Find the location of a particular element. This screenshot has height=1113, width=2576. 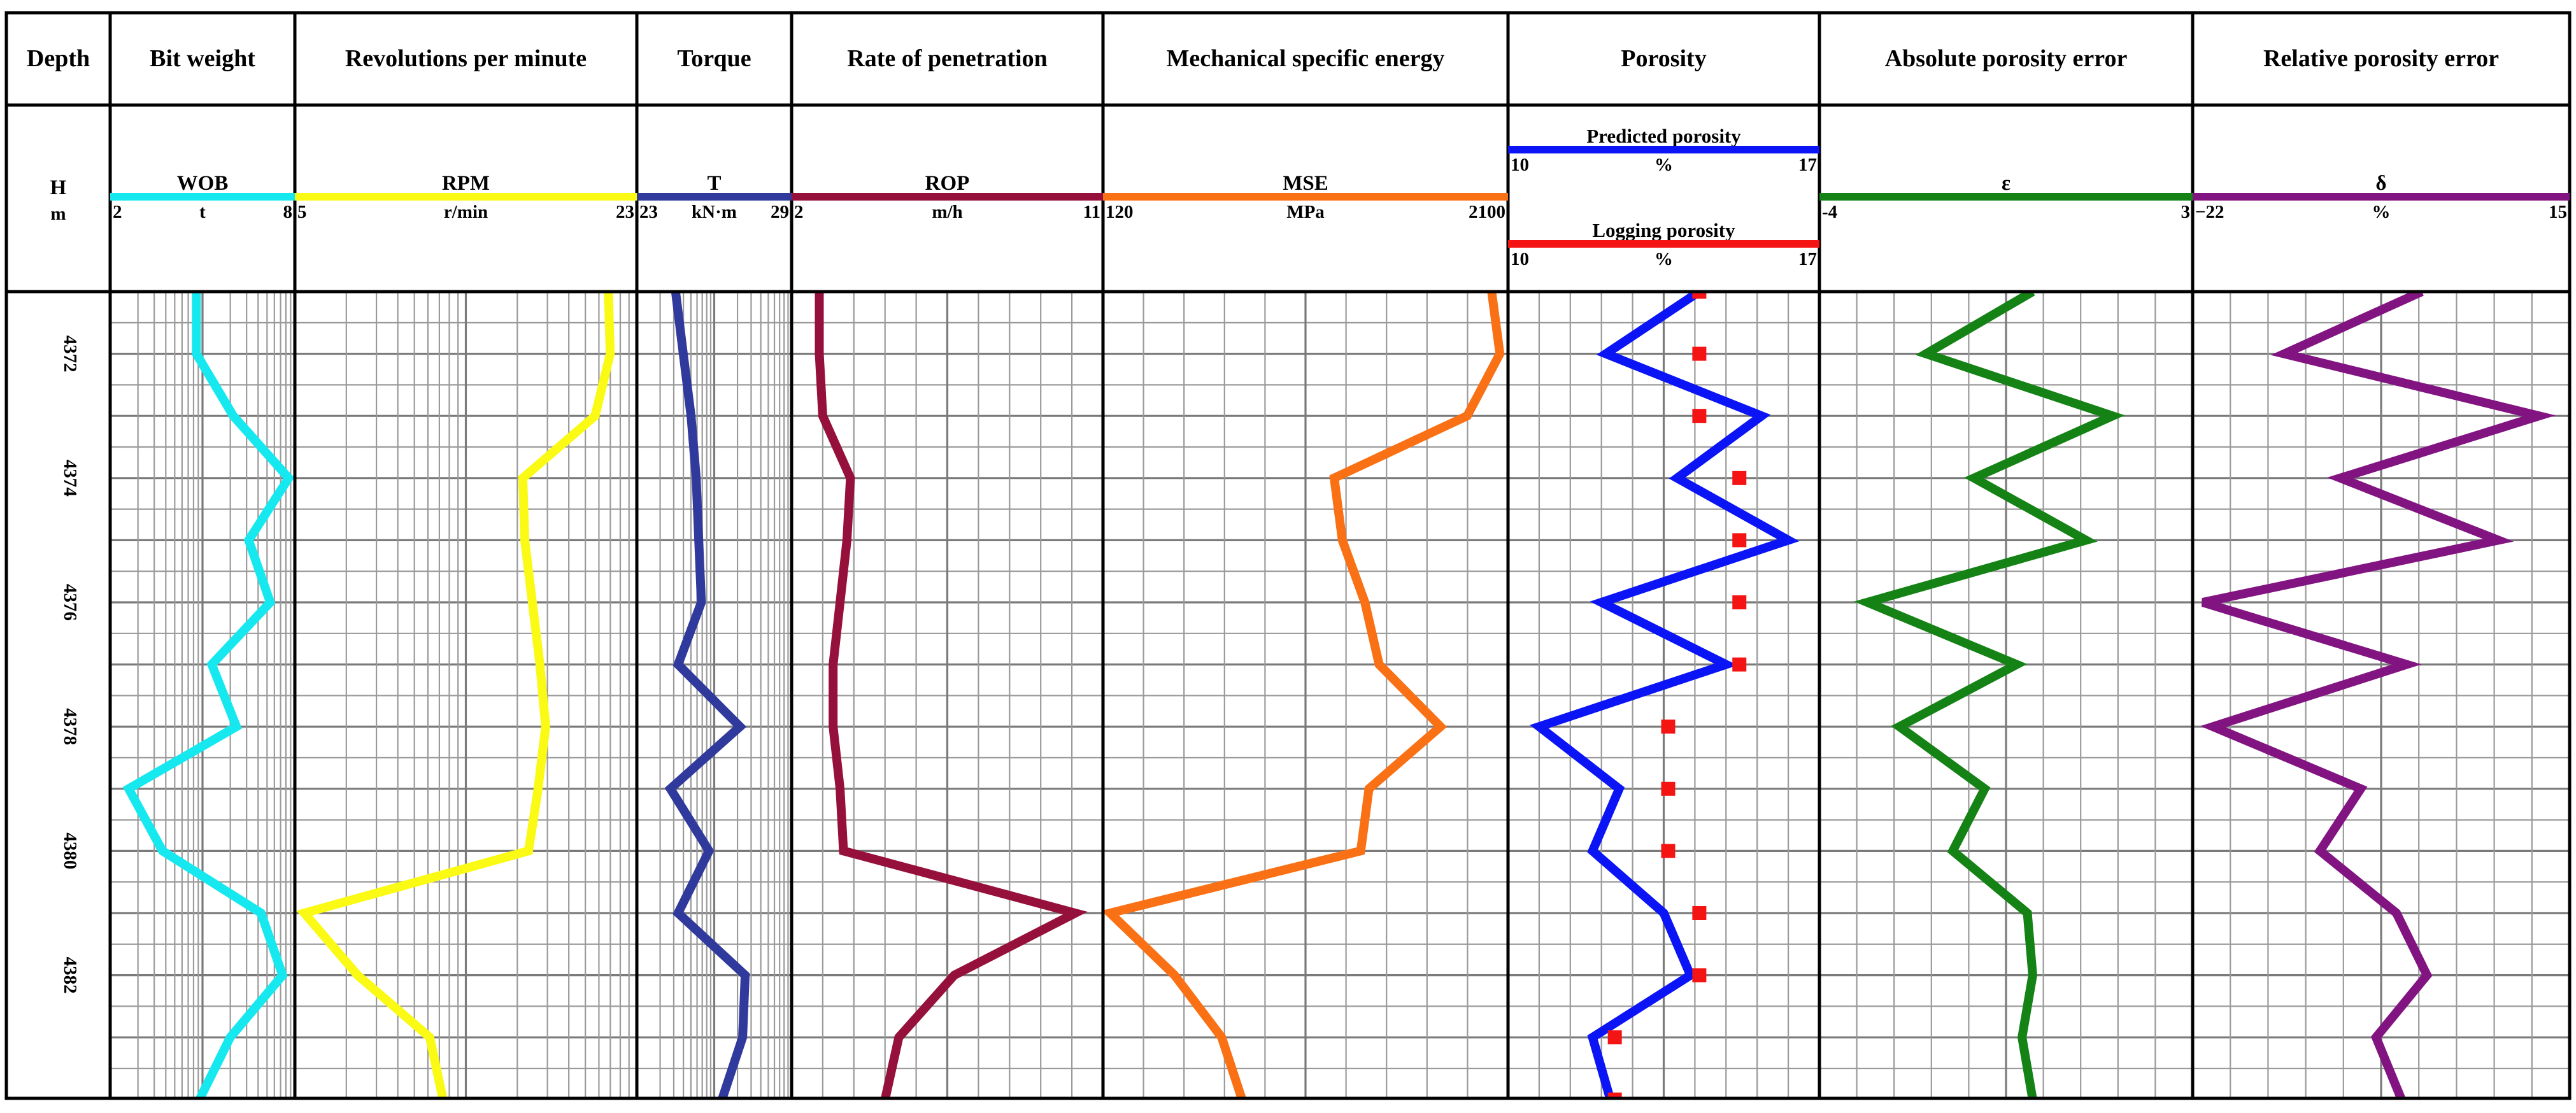

track-title-rel_error: Relative porosity error is located at coordinates (2381, 59).